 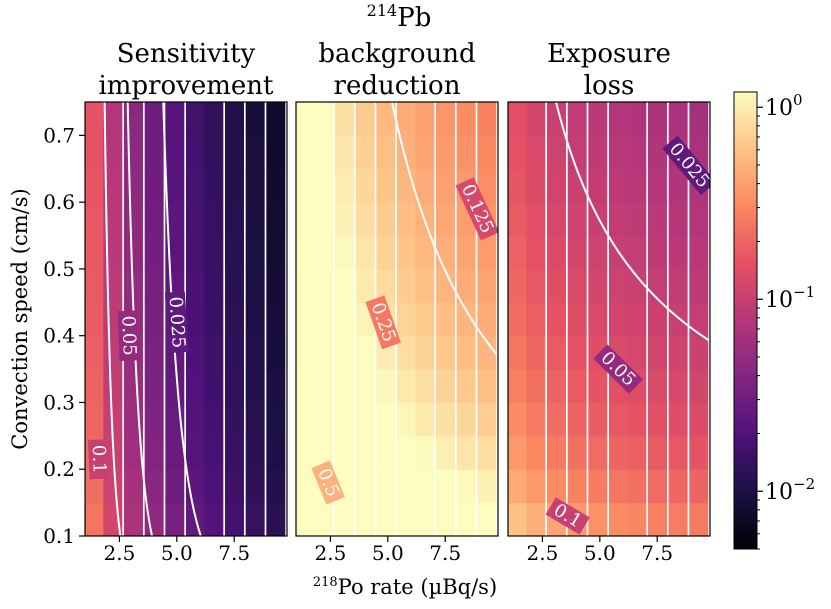 I want to click on colorbar-gradient, so click(x=745, y=320).